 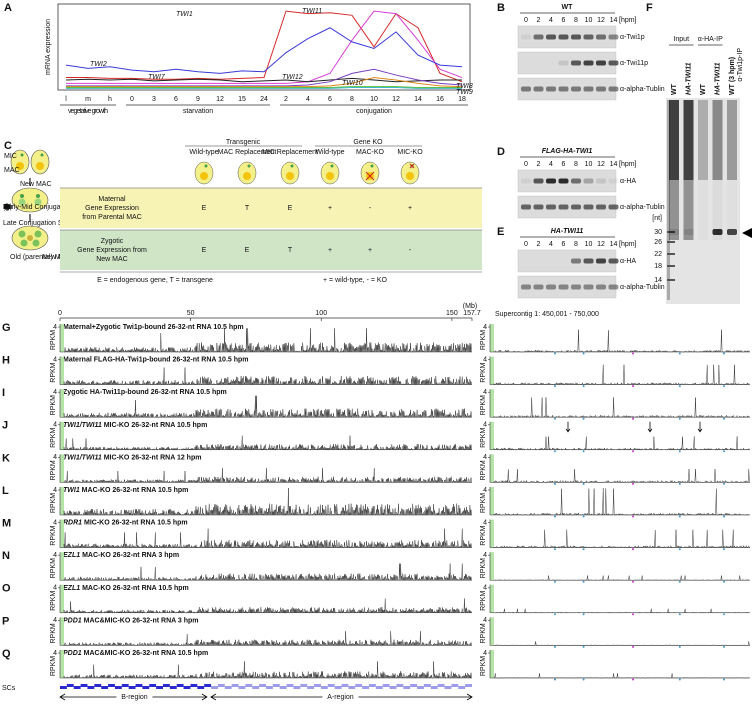 What do you see at coordinates (501, 8) in the screenshot?
I see `panel-letter: B` at bounding box center [501, 8].